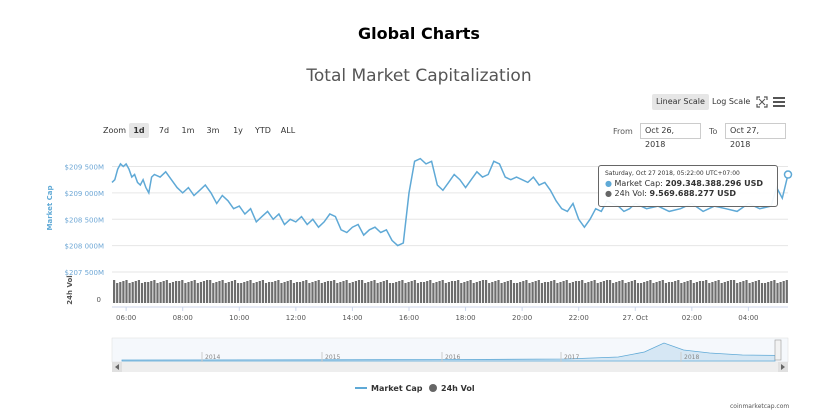 The width and height of the screenshot is (838, 419). Describe the element at coordinates (238, 130) in the screenshot. I see `zoom-1y-button: 1y` at that location.